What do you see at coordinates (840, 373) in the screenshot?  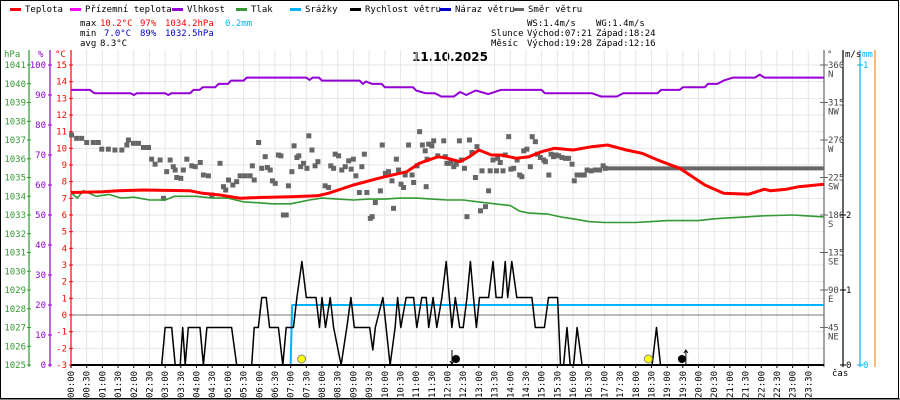 I see `x-axis-label: čas` at bounding box center [840, 373].